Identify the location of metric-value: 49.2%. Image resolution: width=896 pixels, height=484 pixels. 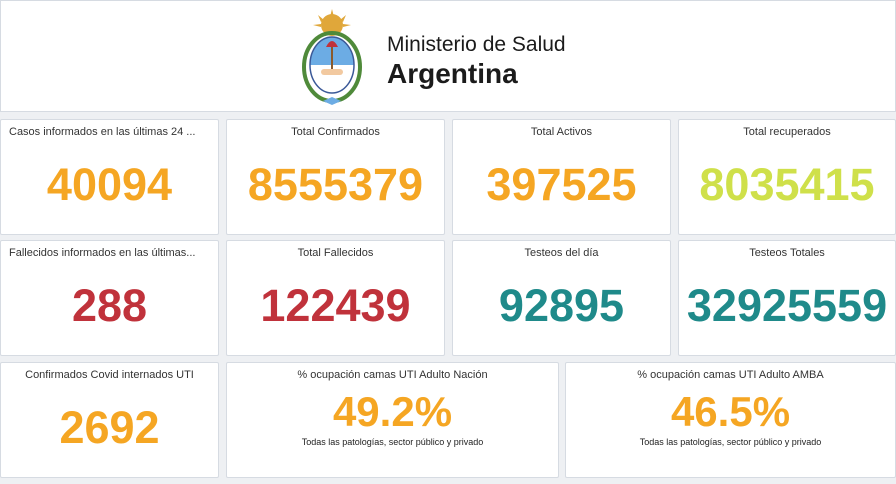
(392, 411).